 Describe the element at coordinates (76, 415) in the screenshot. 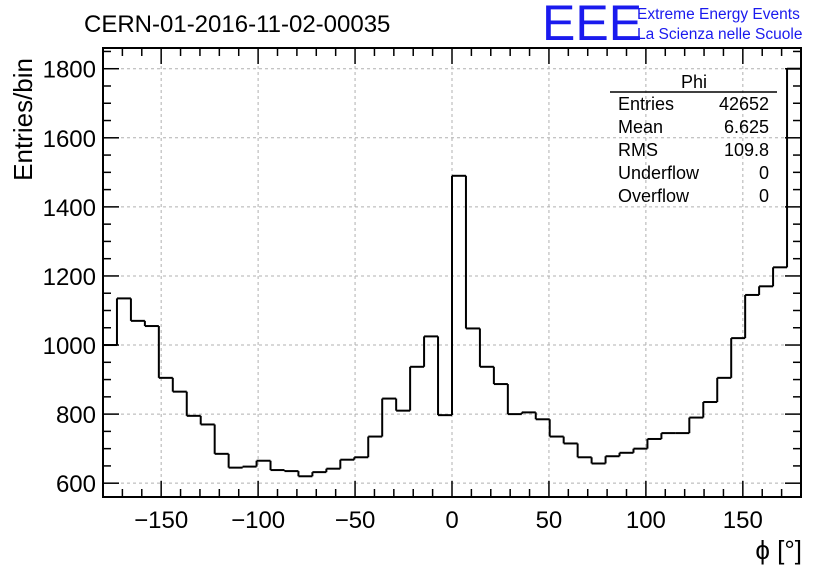

I see `y-tick-label: 800` at that location.